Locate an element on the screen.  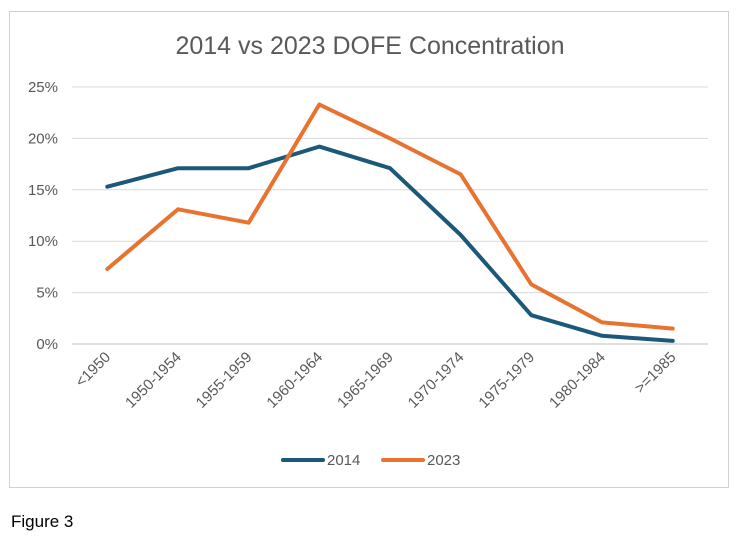
y-tick-label: 15% is located at coordinates (43, 190).